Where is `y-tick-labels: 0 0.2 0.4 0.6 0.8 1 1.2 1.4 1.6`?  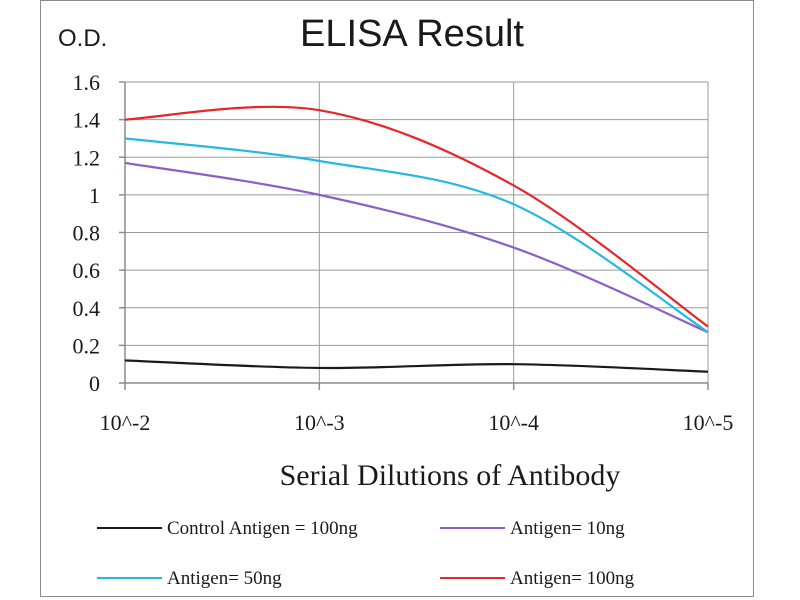 y-tick-labels: 0 0.2 0.4 0.6 0.8 1 1.2 1.4 1.6 is located at coordinates (87, 233).